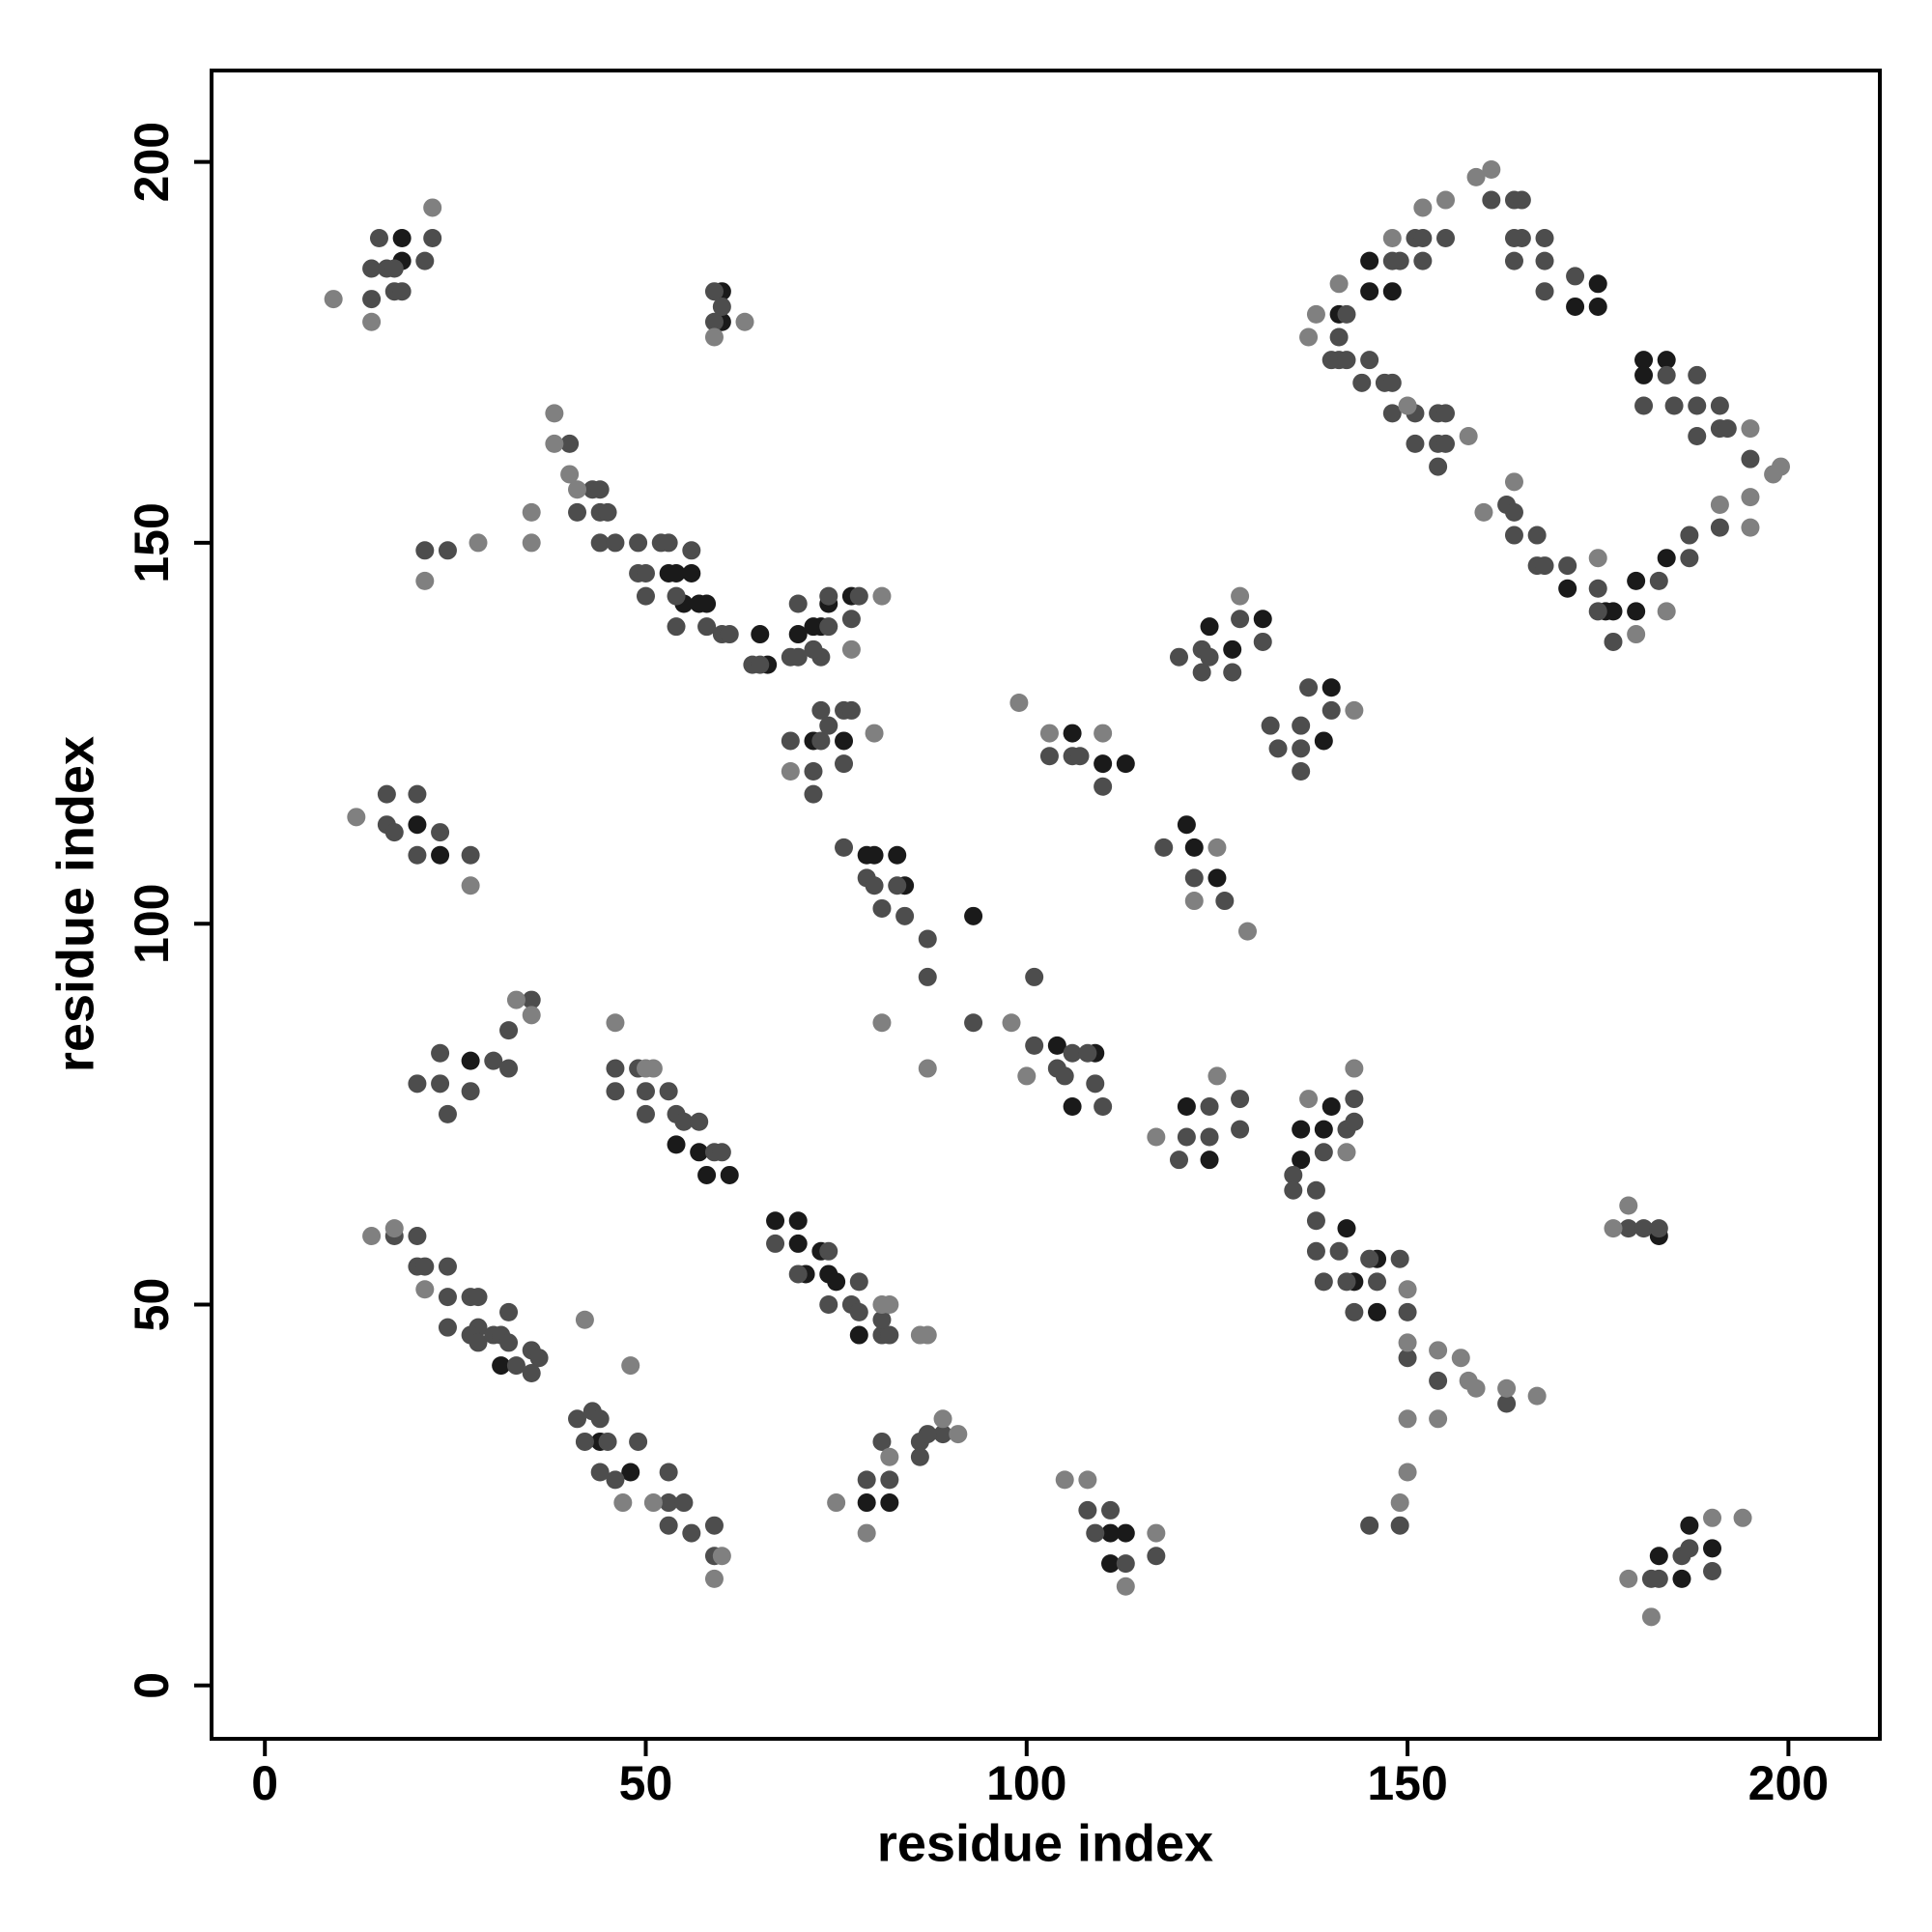 This screenshot has width=1932, height=1932. I want to click on y-tick-label: 150, so click(152, 542).